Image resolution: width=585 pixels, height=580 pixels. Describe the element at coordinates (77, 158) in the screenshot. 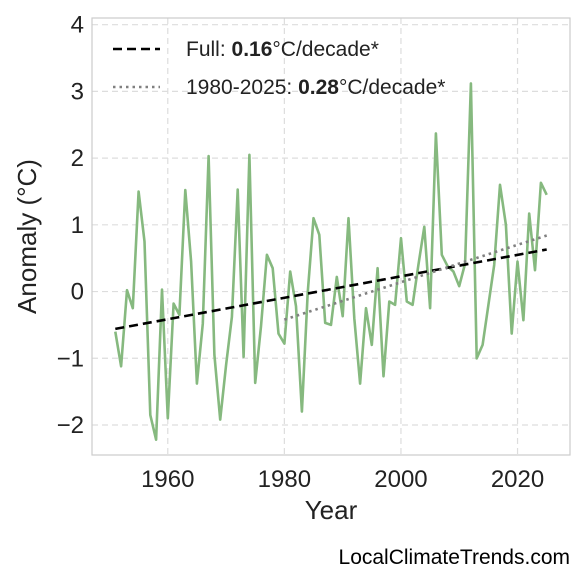

I see `y-tick-label: 2` at that location.